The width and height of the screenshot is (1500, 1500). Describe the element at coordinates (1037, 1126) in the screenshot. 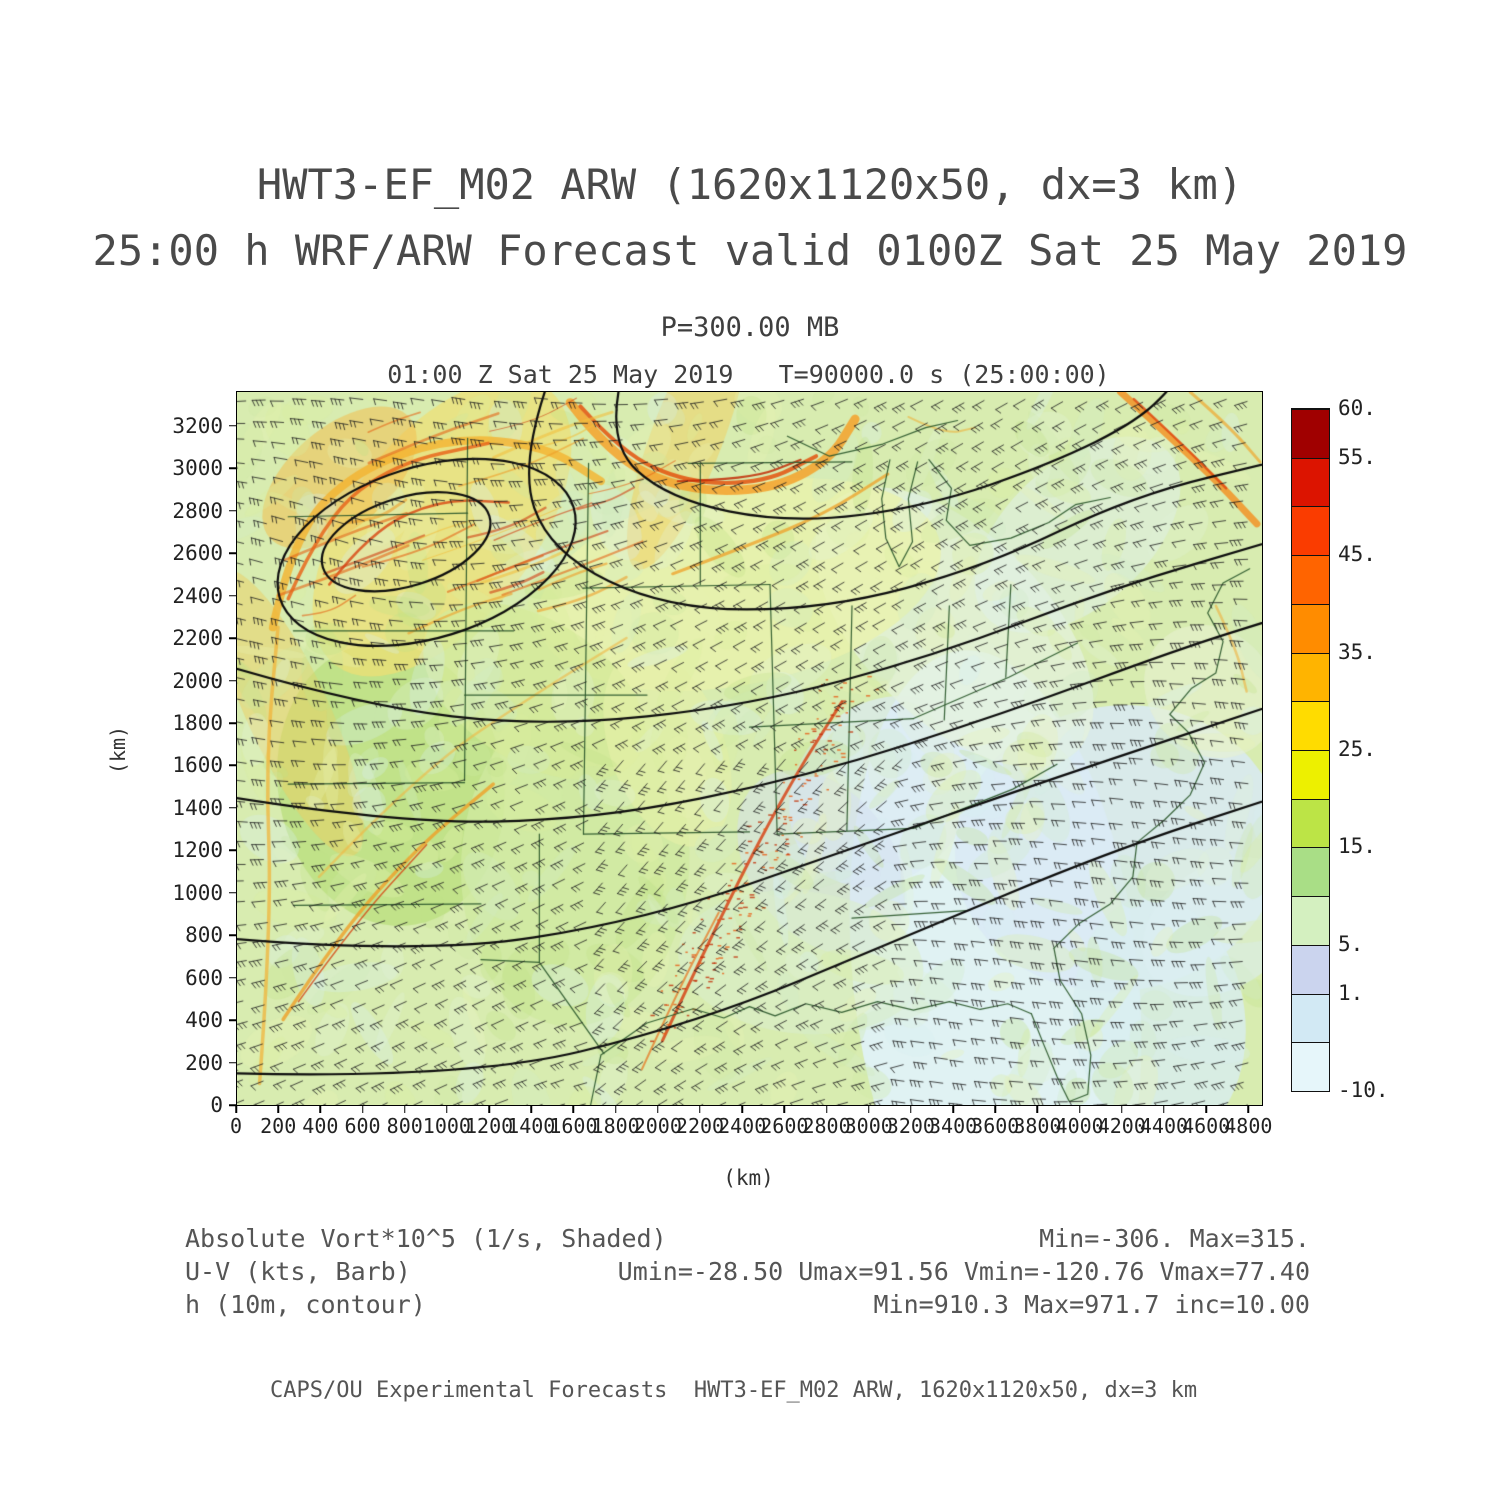

I see `x-tick-label: 3800` at that location.